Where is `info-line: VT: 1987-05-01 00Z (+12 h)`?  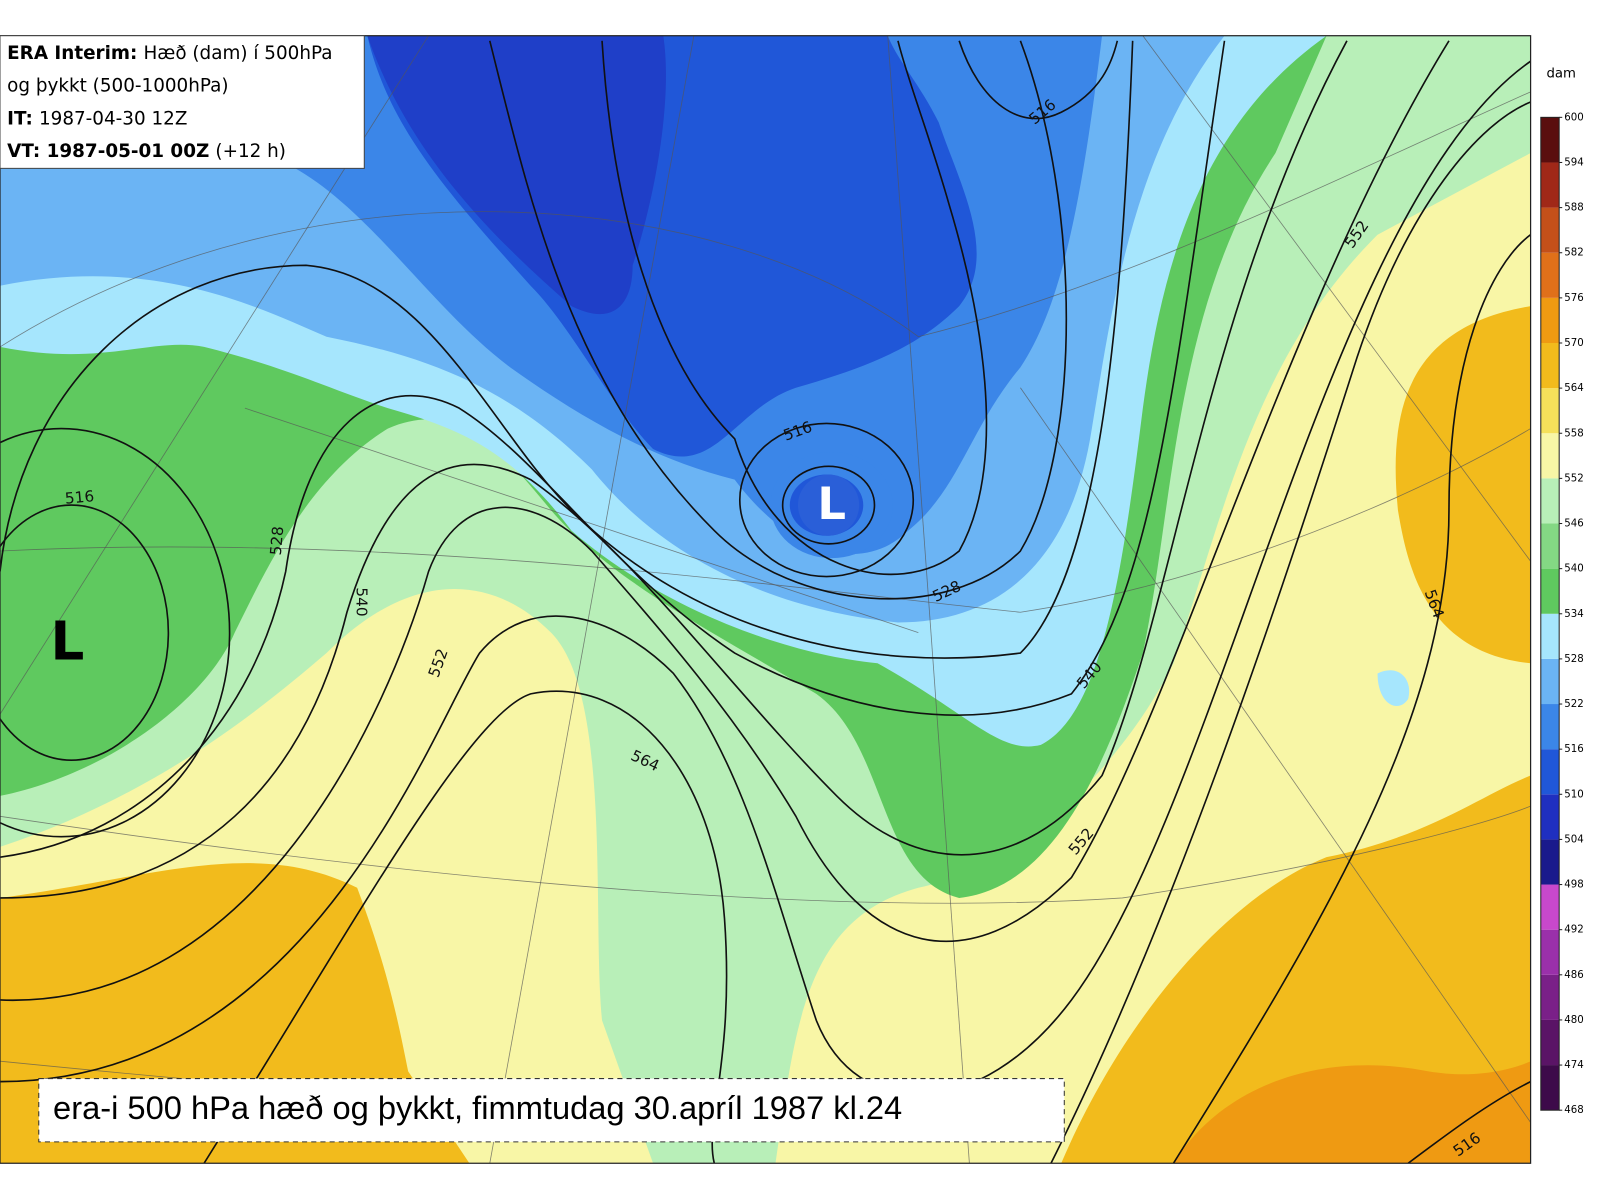
info-line: VT: 1987-05-01 00Z (+12 h) is located at coordinates (146, 151).